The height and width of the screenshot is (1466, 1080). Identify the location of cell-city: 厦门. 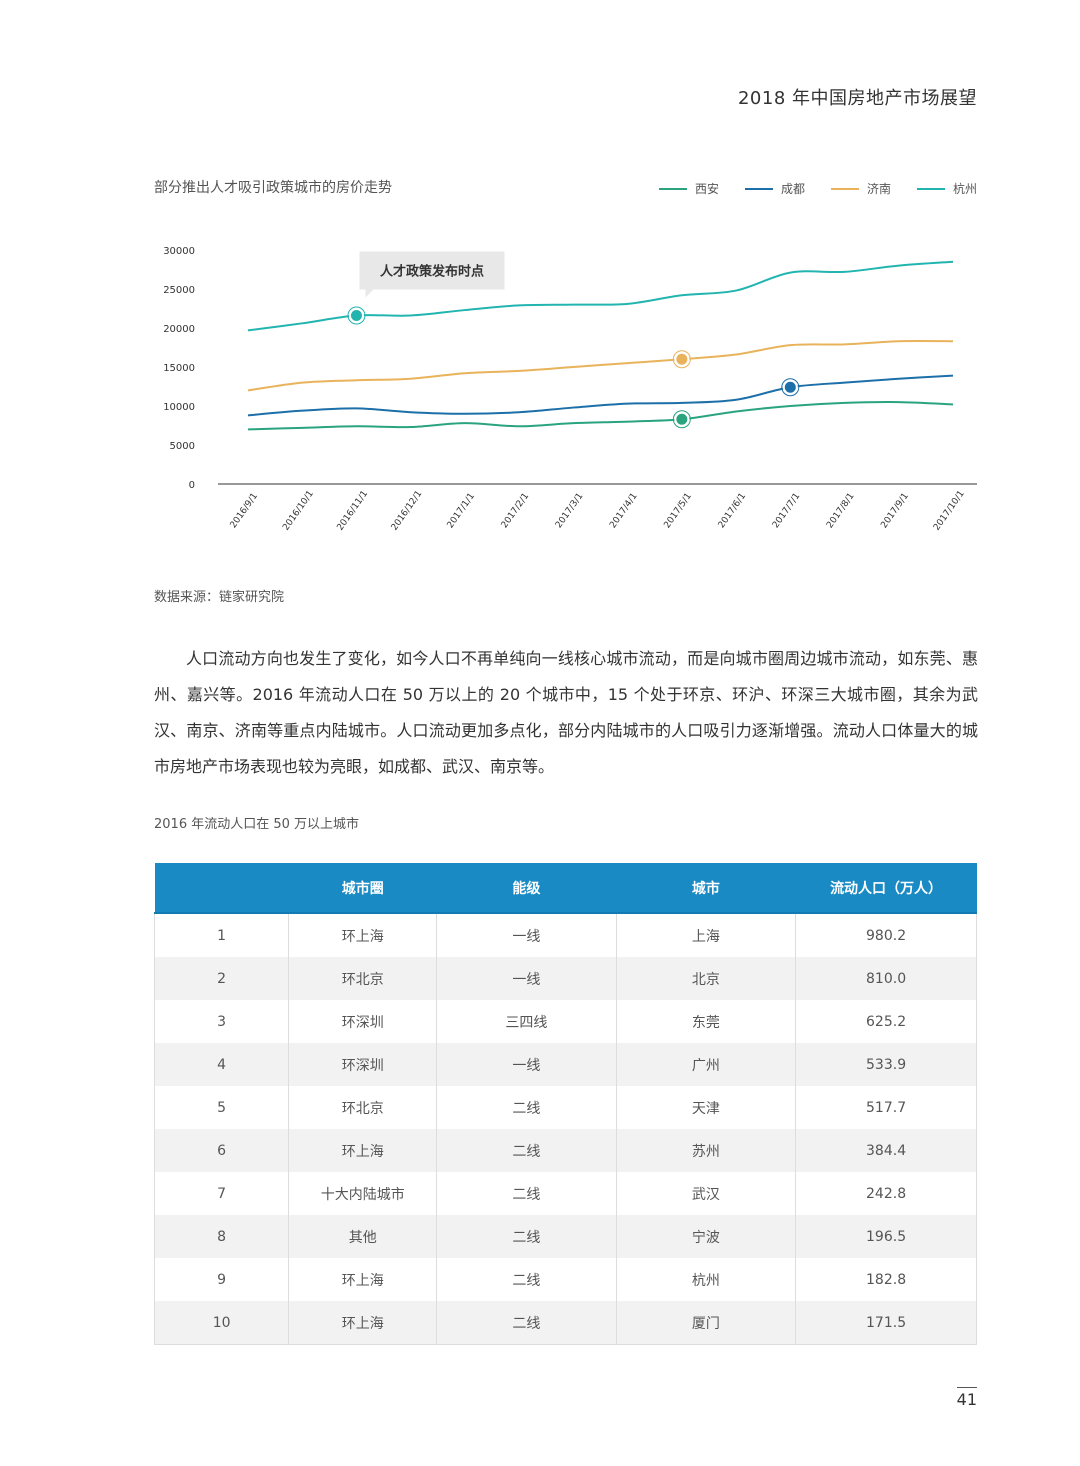
(706, 1323).